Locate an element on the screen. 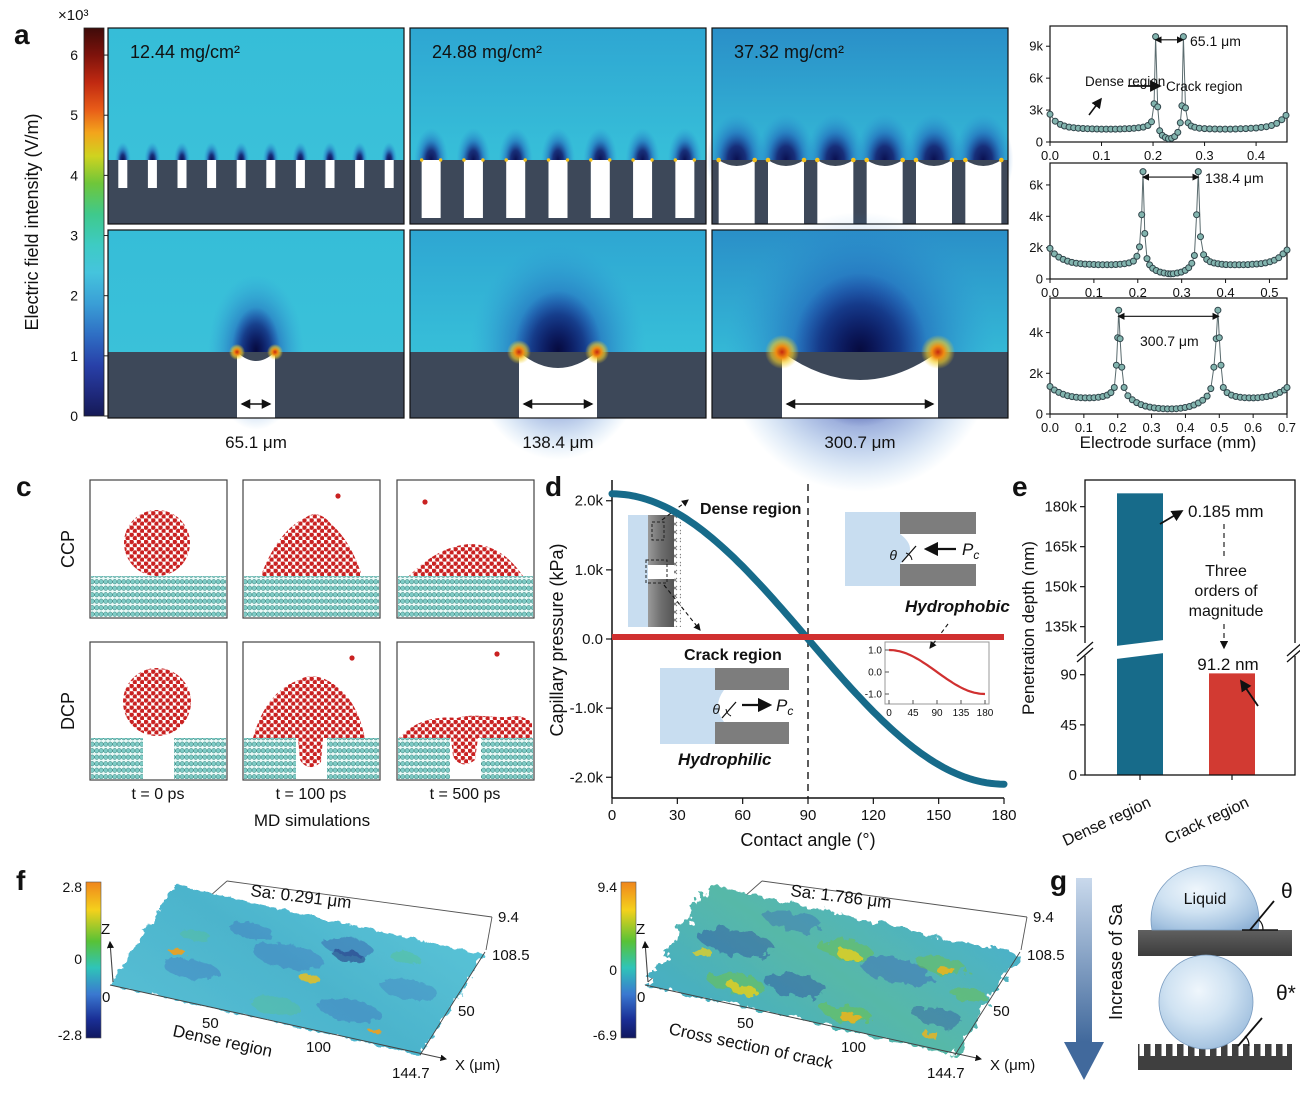  dense-value-arrow is located at coordinates (1171, 517).